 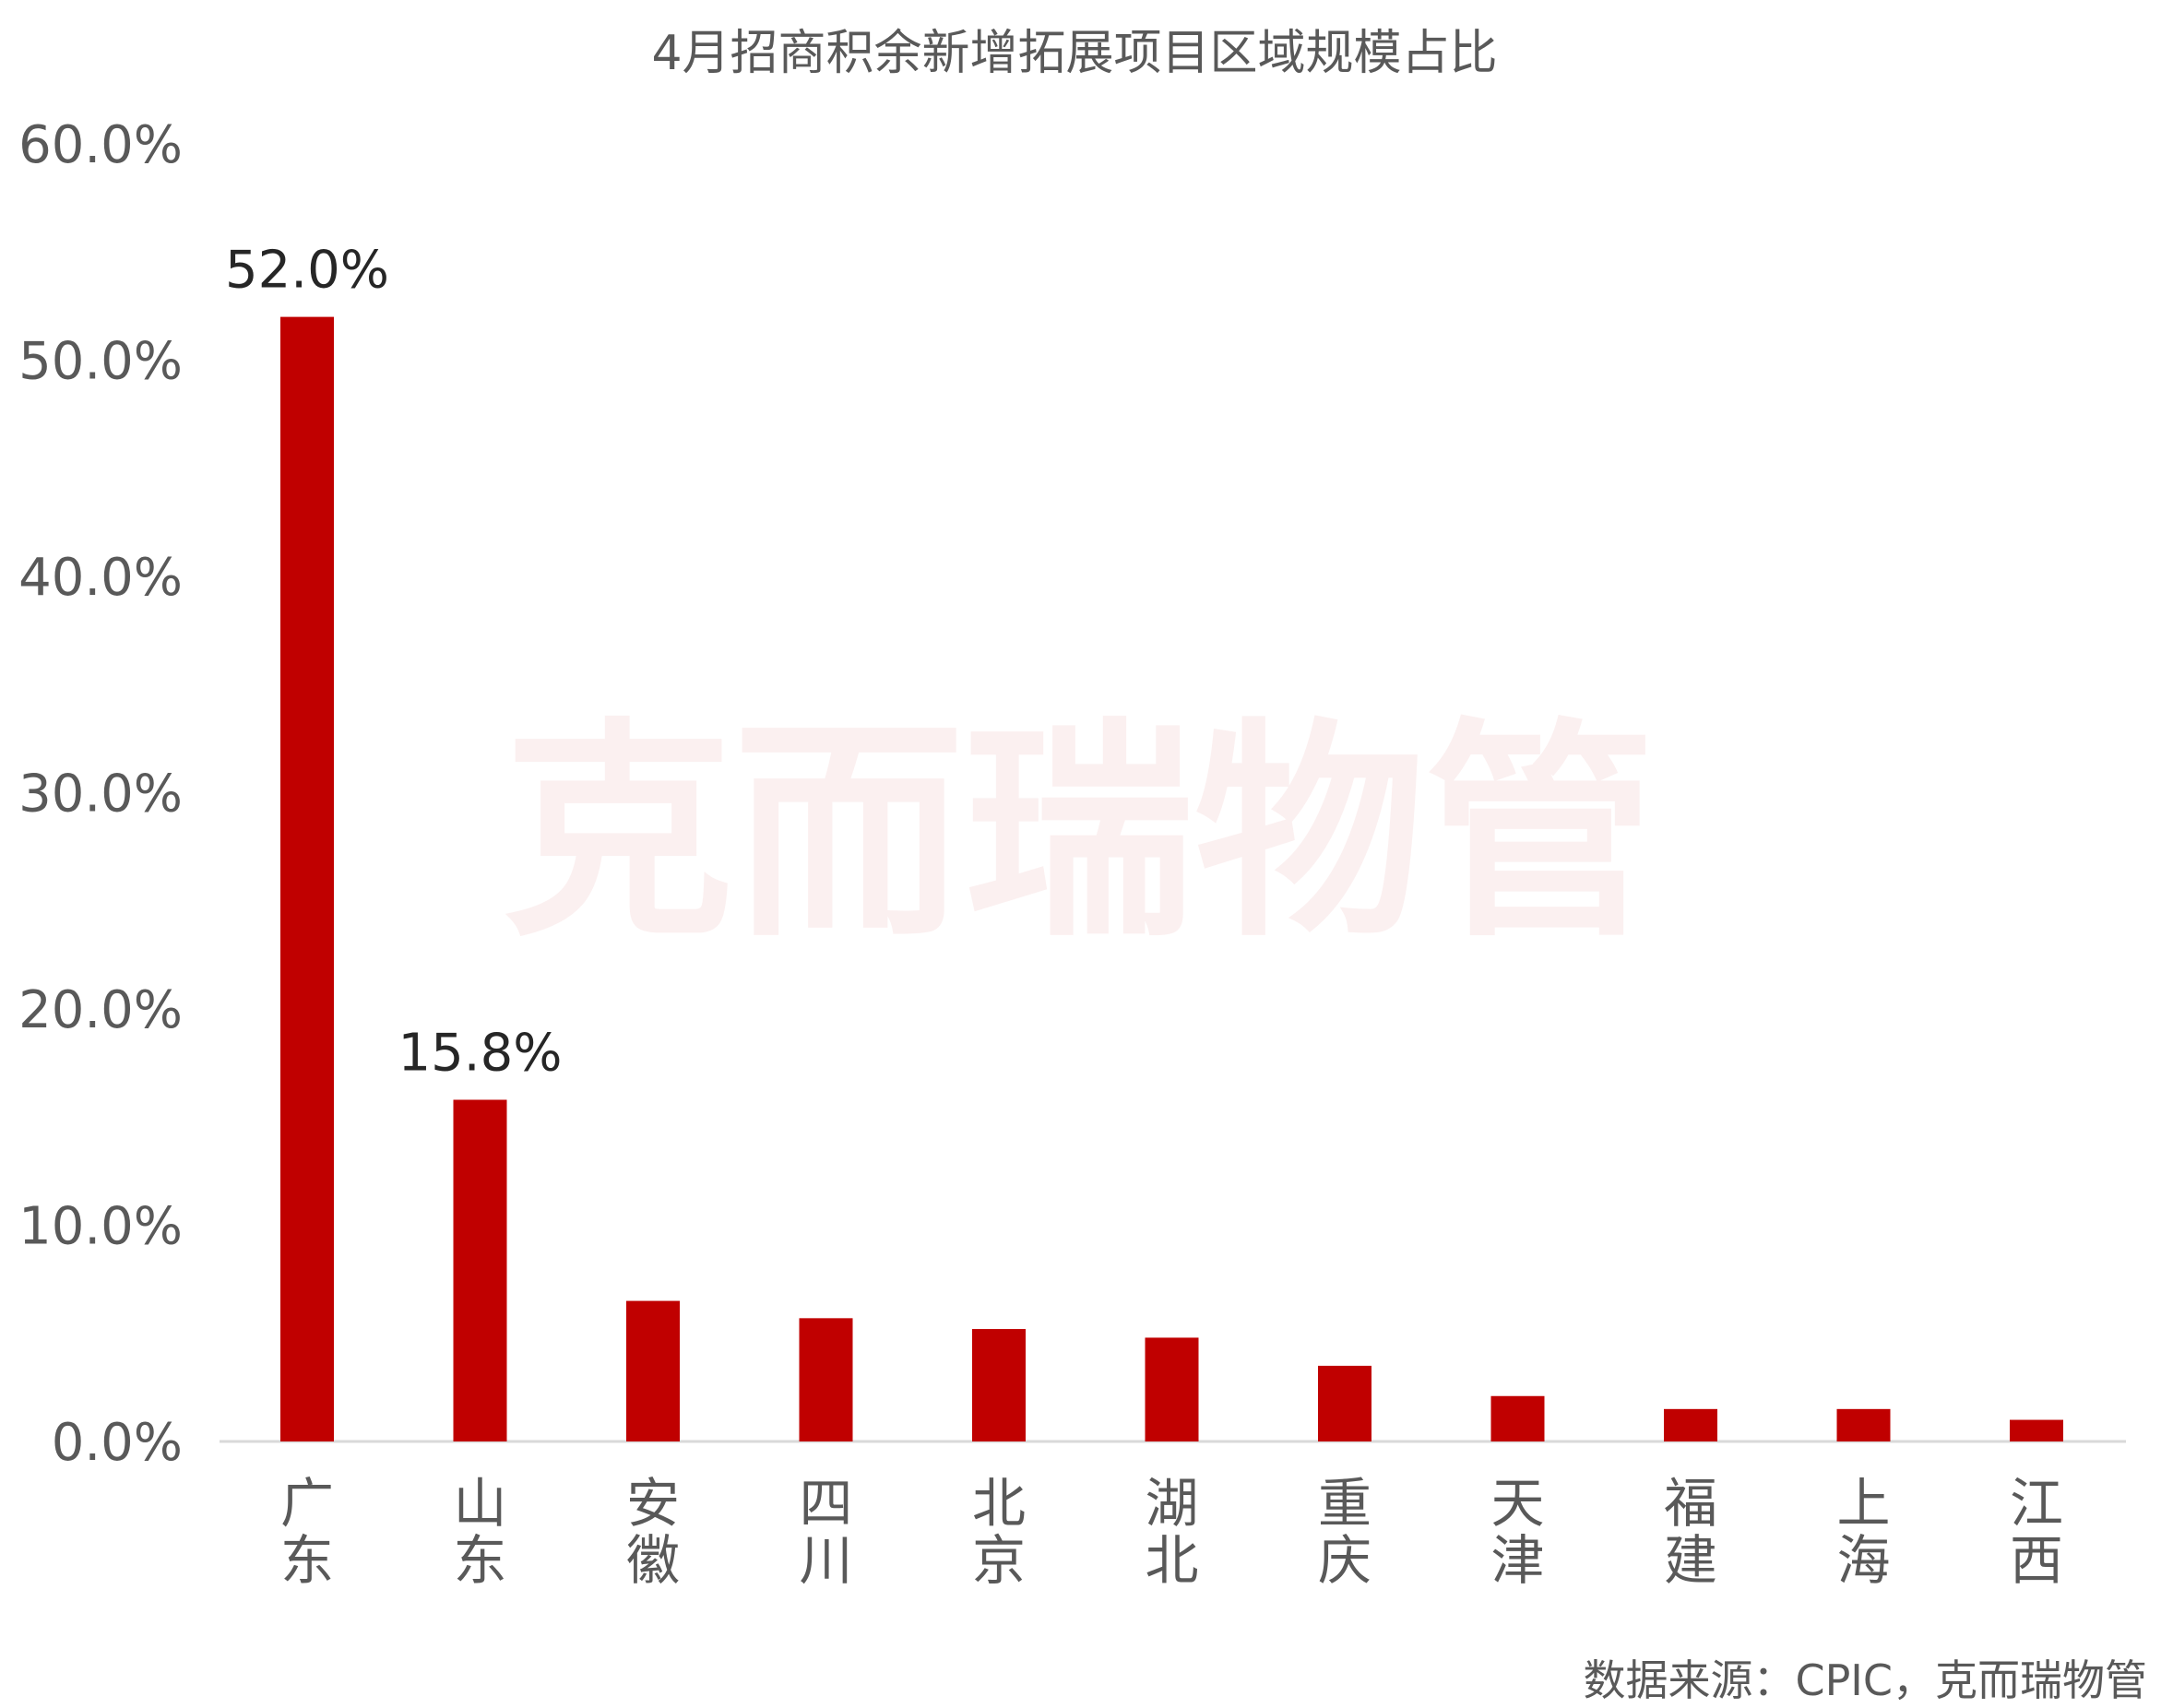 What do you see at coordinates (1344, 1532) in the screenshot?
I see `category-label: 重庆` at bounding box center [1344, 1532].